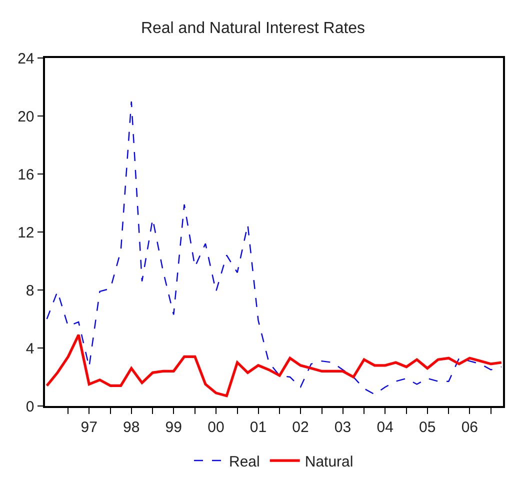 This screenshot has width=506, height=481. I want to click on y-tick-label: 0, so click(30, 407).